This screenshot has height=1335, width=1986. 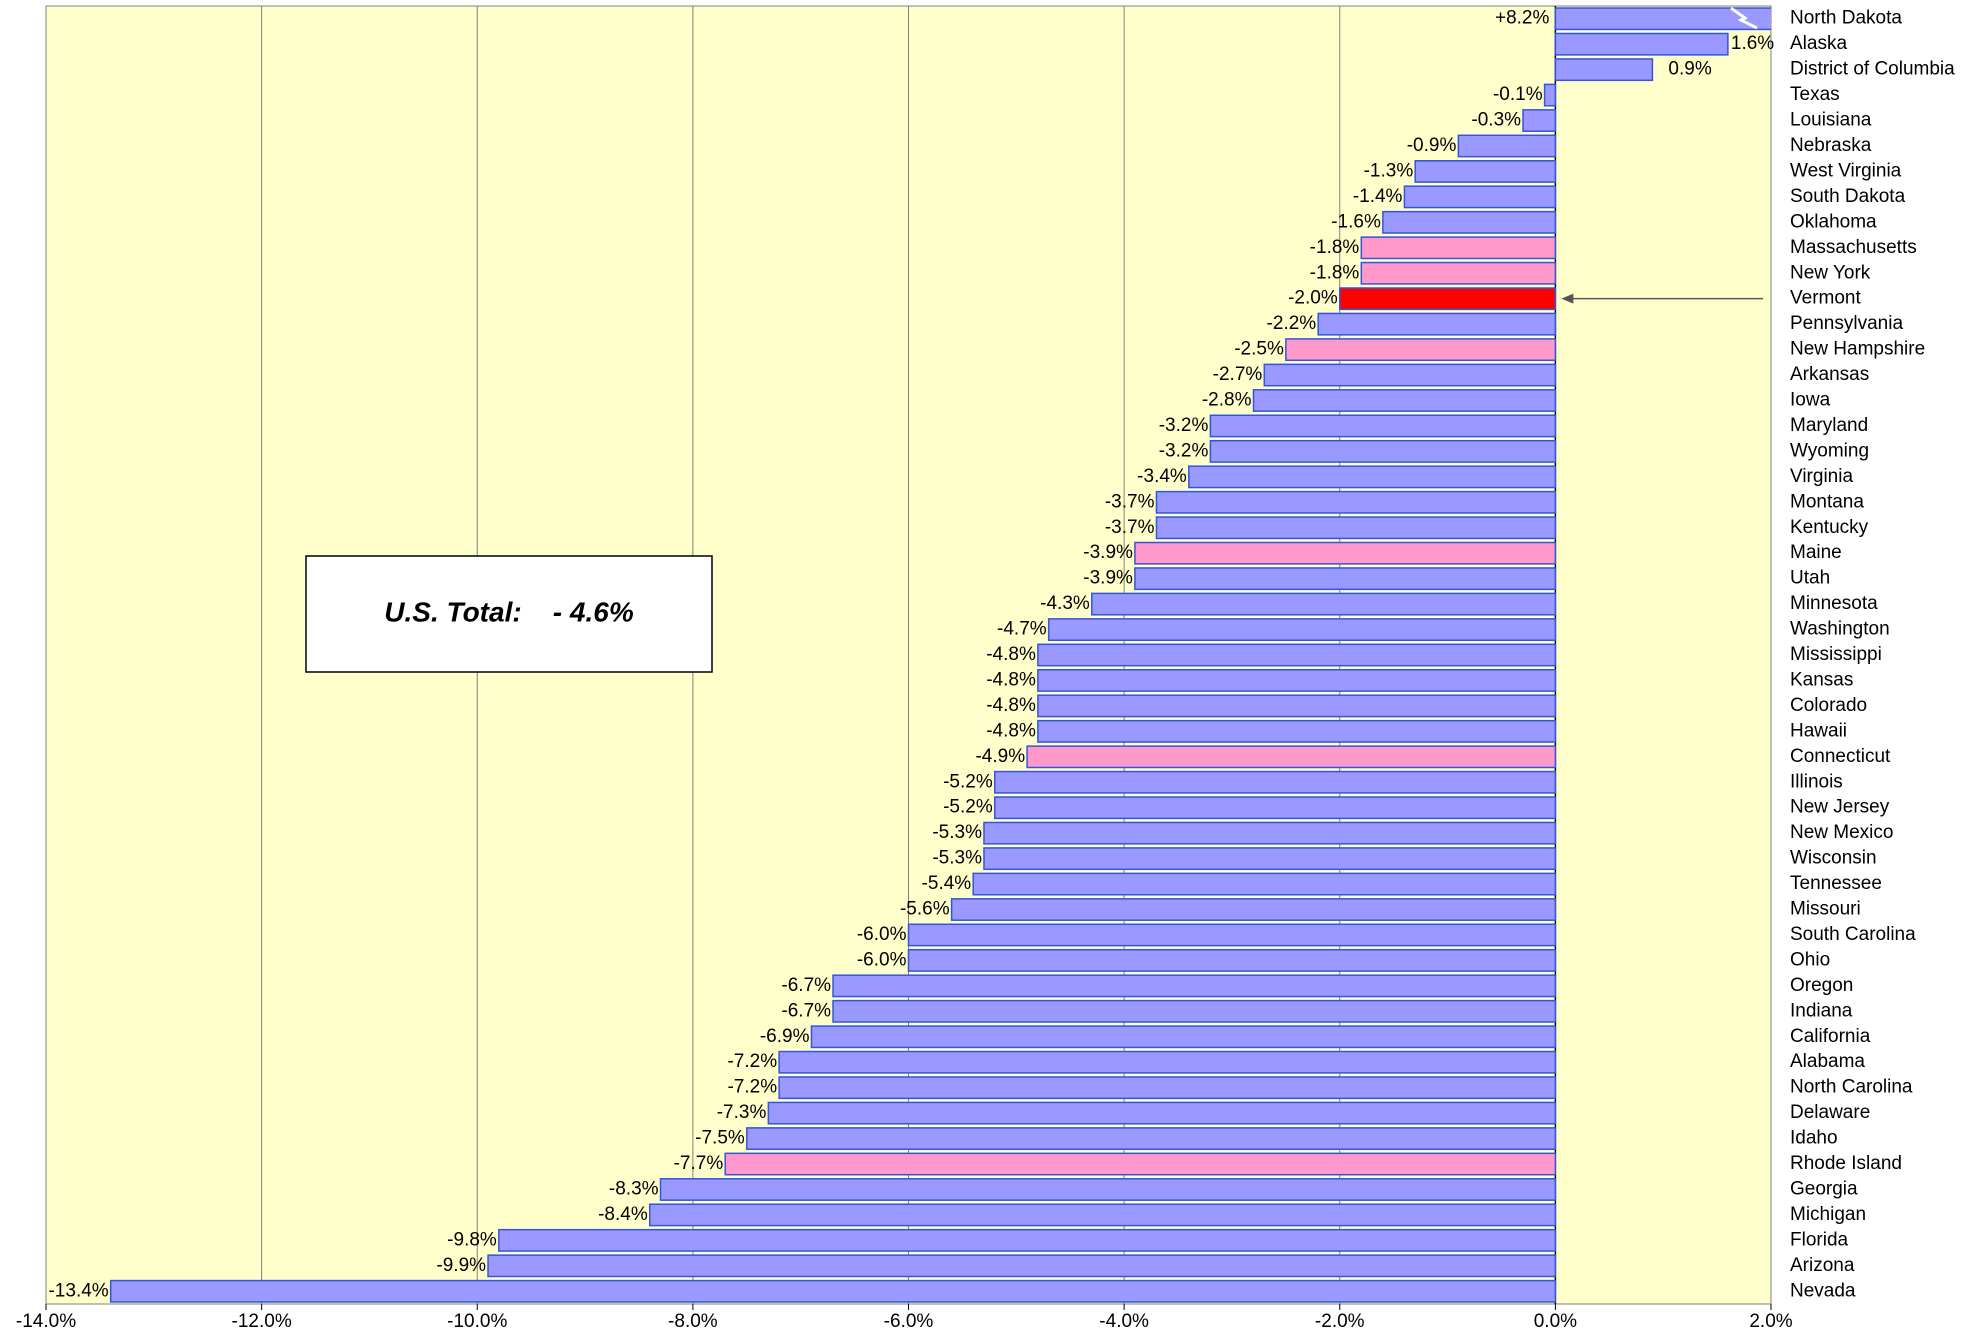 What do you see at coordinates (1810, 400) in the screenshot?
I see `category-label: Iowa` at bounding box center [1810, 400].